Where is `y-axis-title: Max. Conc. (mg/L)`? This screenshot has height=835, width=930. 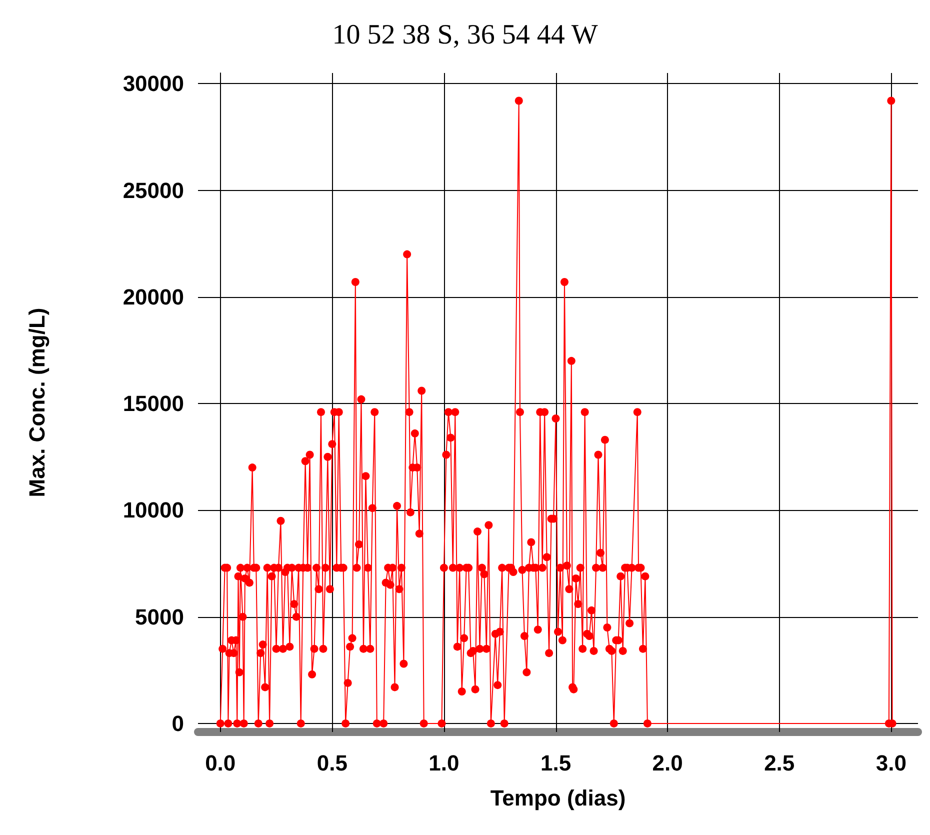
y-axis-title: Max. Conc. (mg/L) is located at coordinates (37, 403).